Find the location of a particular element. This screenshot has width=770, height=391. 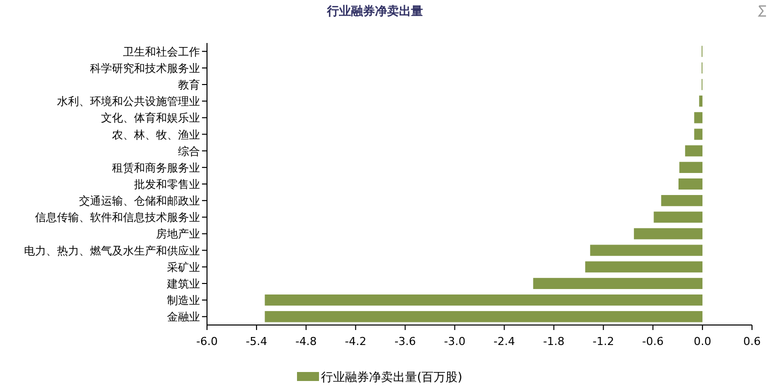

x-tick-label: -0.6 is located at coordinates (653, 341).